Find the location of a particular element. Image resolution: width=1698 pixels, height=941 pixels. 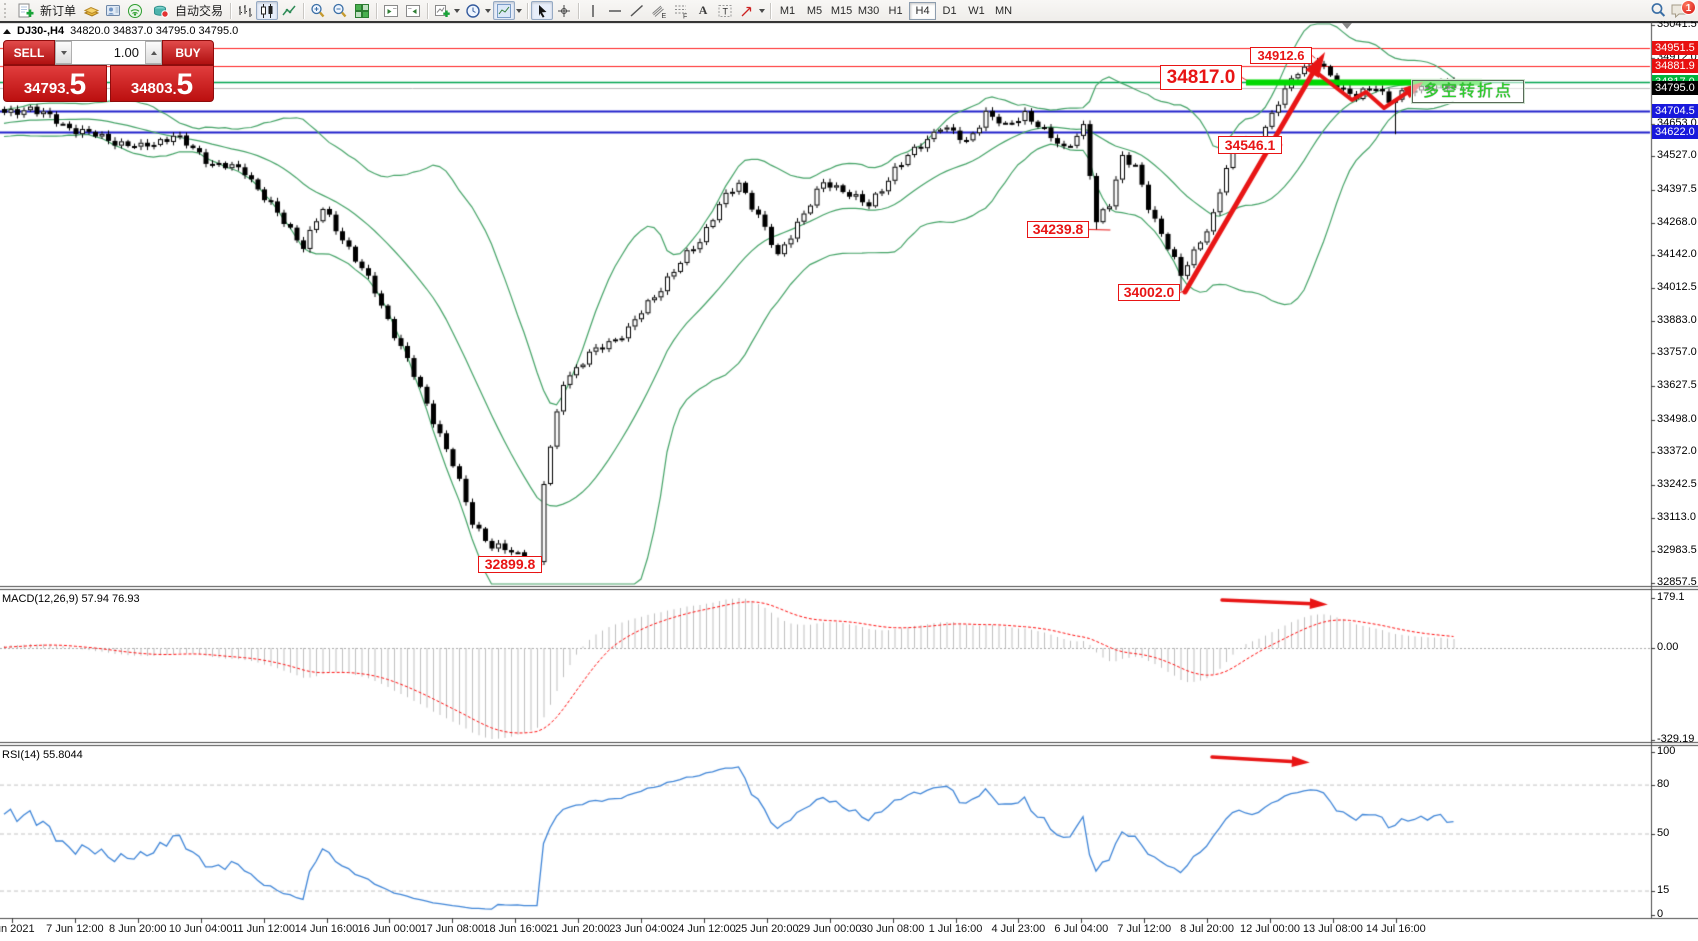

sell-price-display: 34793. 5 is located at coordinates (55, 83).